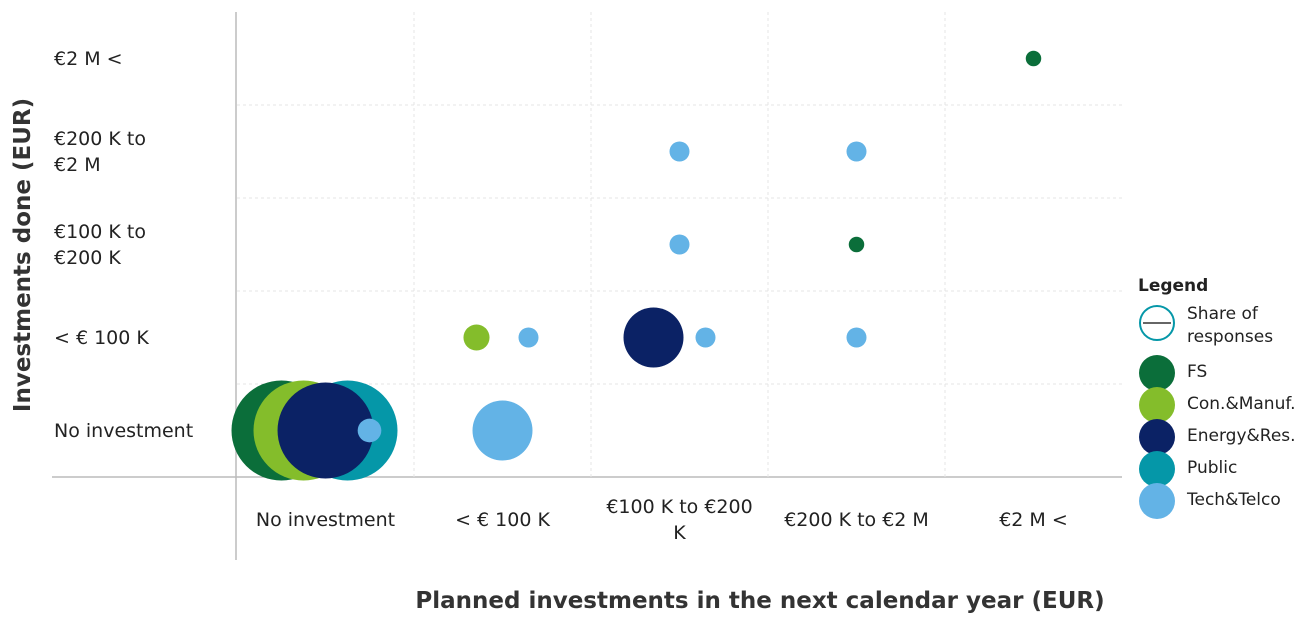  What do you see at coordinates (1234, 500) in the screenshot?
I see `legend-label: Tech&Telco` at bounding box center [1234, 500].